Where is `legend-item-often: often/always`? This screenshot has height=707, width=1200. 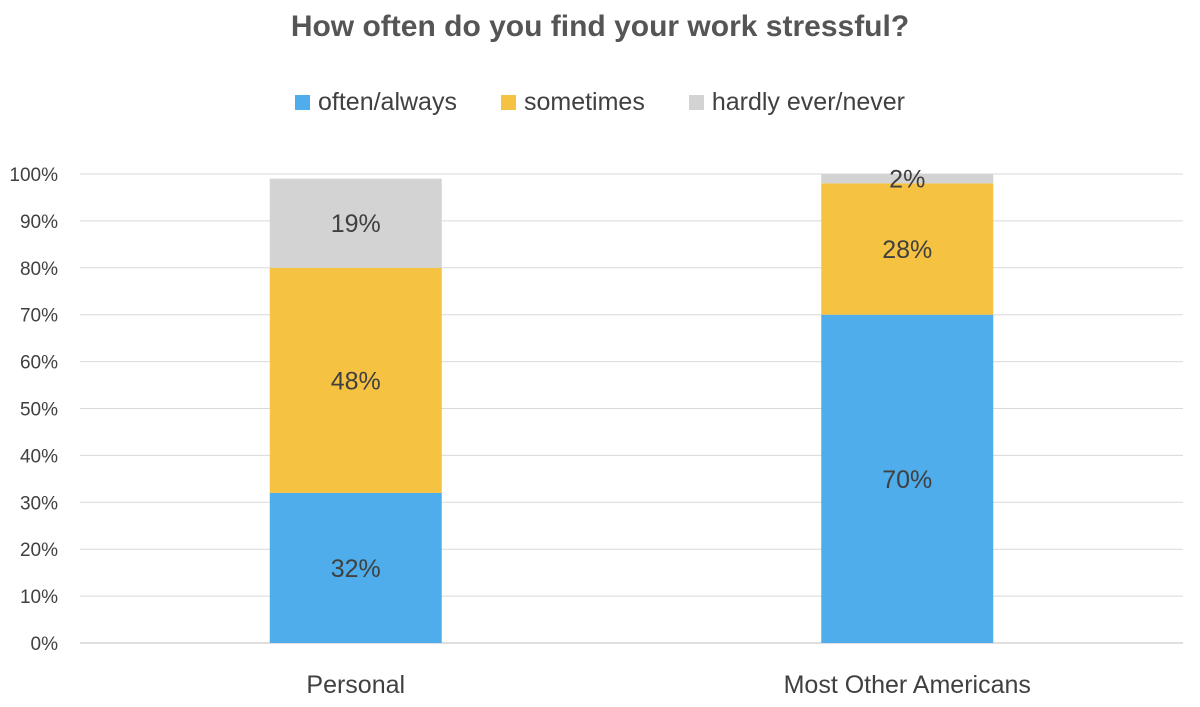
legend-item-often: often/always is located at coordinates (376, 102).